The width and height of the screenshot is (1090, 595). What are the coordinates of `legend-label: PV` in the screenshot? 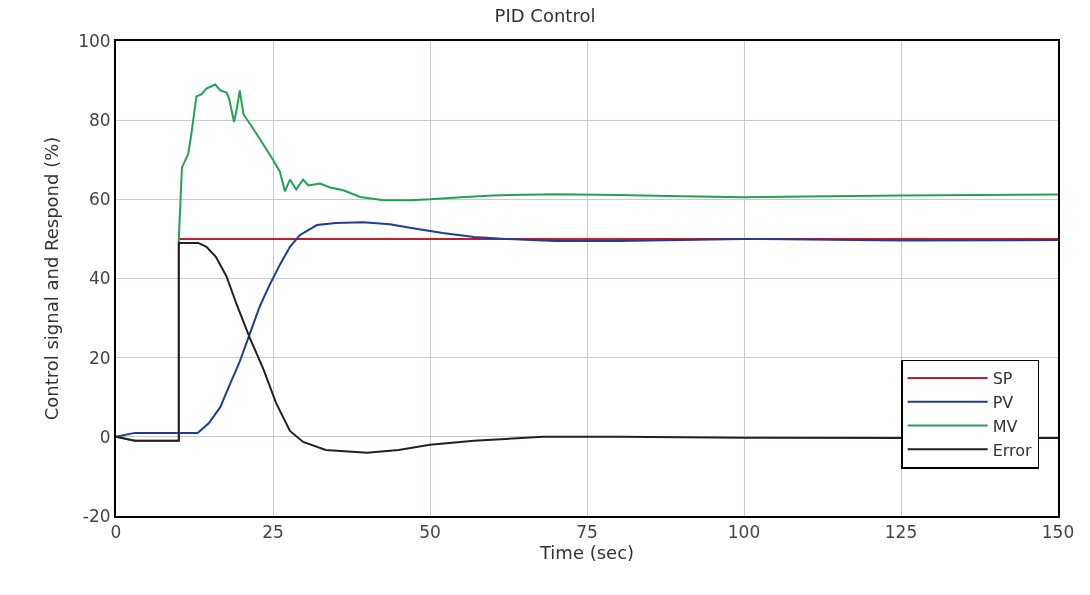 It's located at (1003, 402).